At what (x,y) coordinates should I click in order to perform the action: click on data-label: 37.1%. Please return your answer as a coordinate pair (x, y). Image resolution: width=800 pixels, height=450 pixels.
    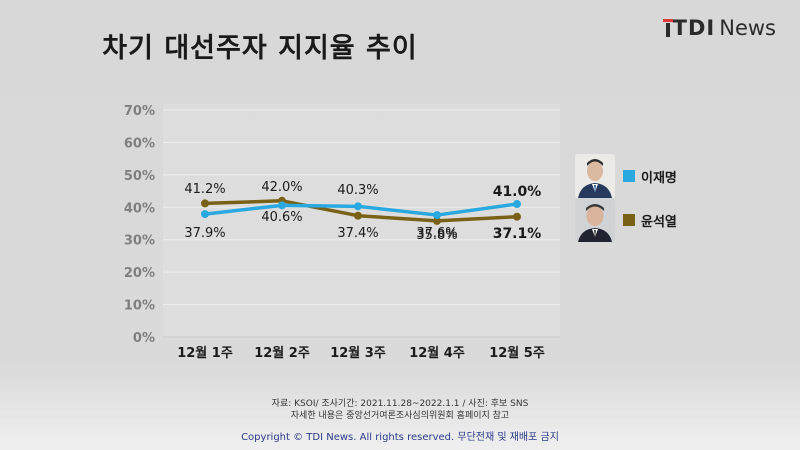
    Looking at the image, I should click on (517, 234).